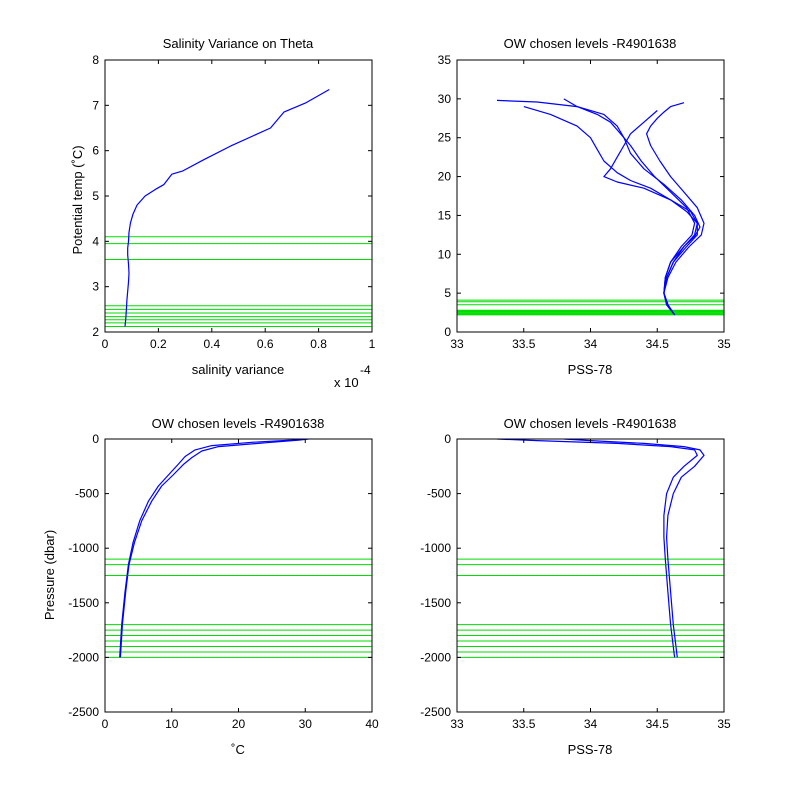 The width and height of the screenshot is (800, 800). I want to click on axes-salinity-variance: 0 0.2 0.4 0.6 0.8 1 2 3 4 5 6 7 8, so click(233, 202).